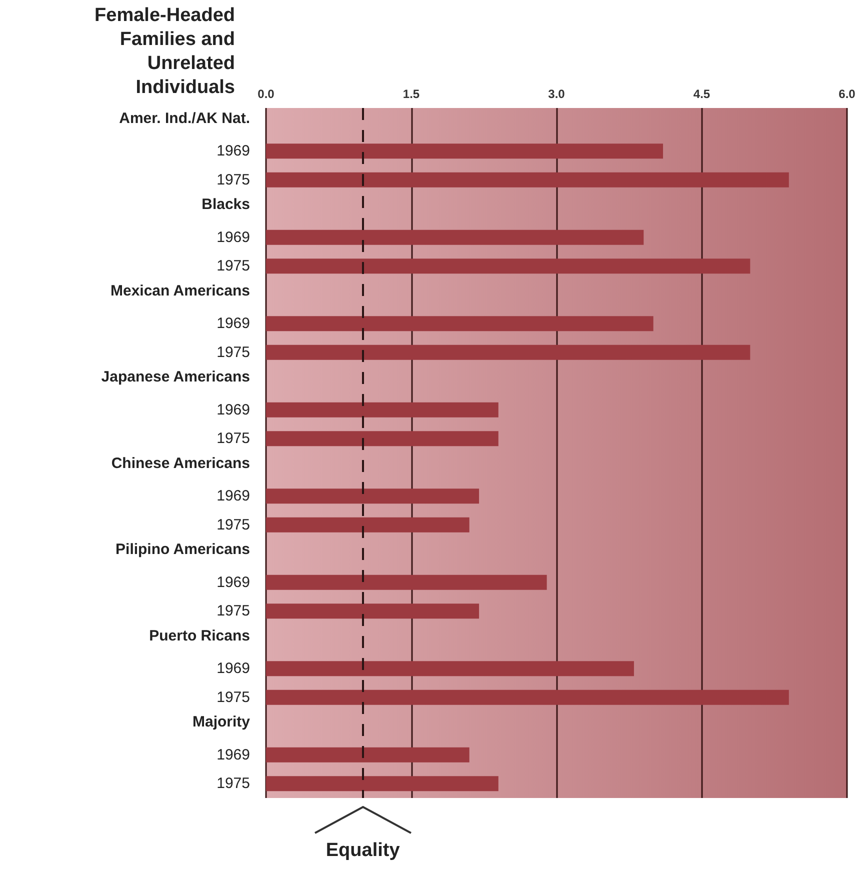 Image resolution: width=867 pixels, height=875 pixels. I want to click on x-tick-label: 0.0, so click(266, 94).